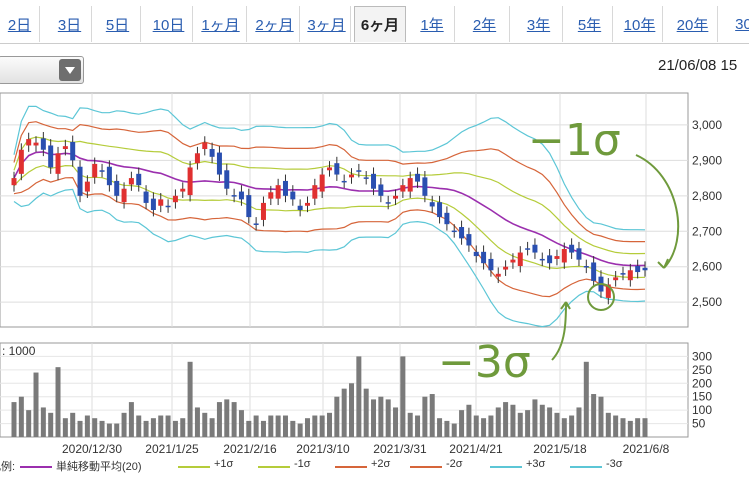 This screenshot has width=749, height=493. I want to click on legend-prefix: 凡例:, so click(8, 467).